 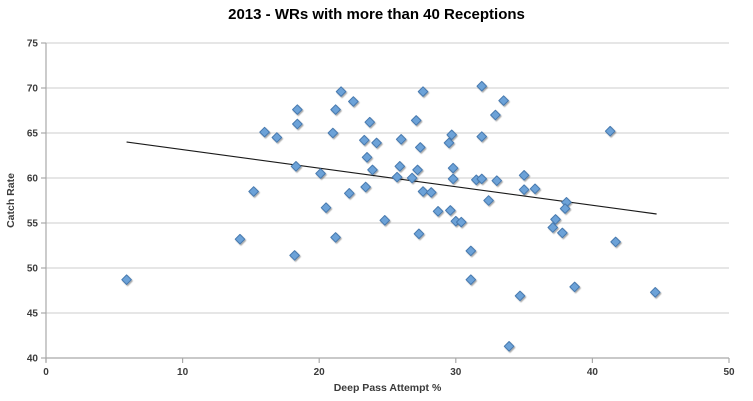 I want to click on x-tick-label: 0, so click(x=46, y=372).